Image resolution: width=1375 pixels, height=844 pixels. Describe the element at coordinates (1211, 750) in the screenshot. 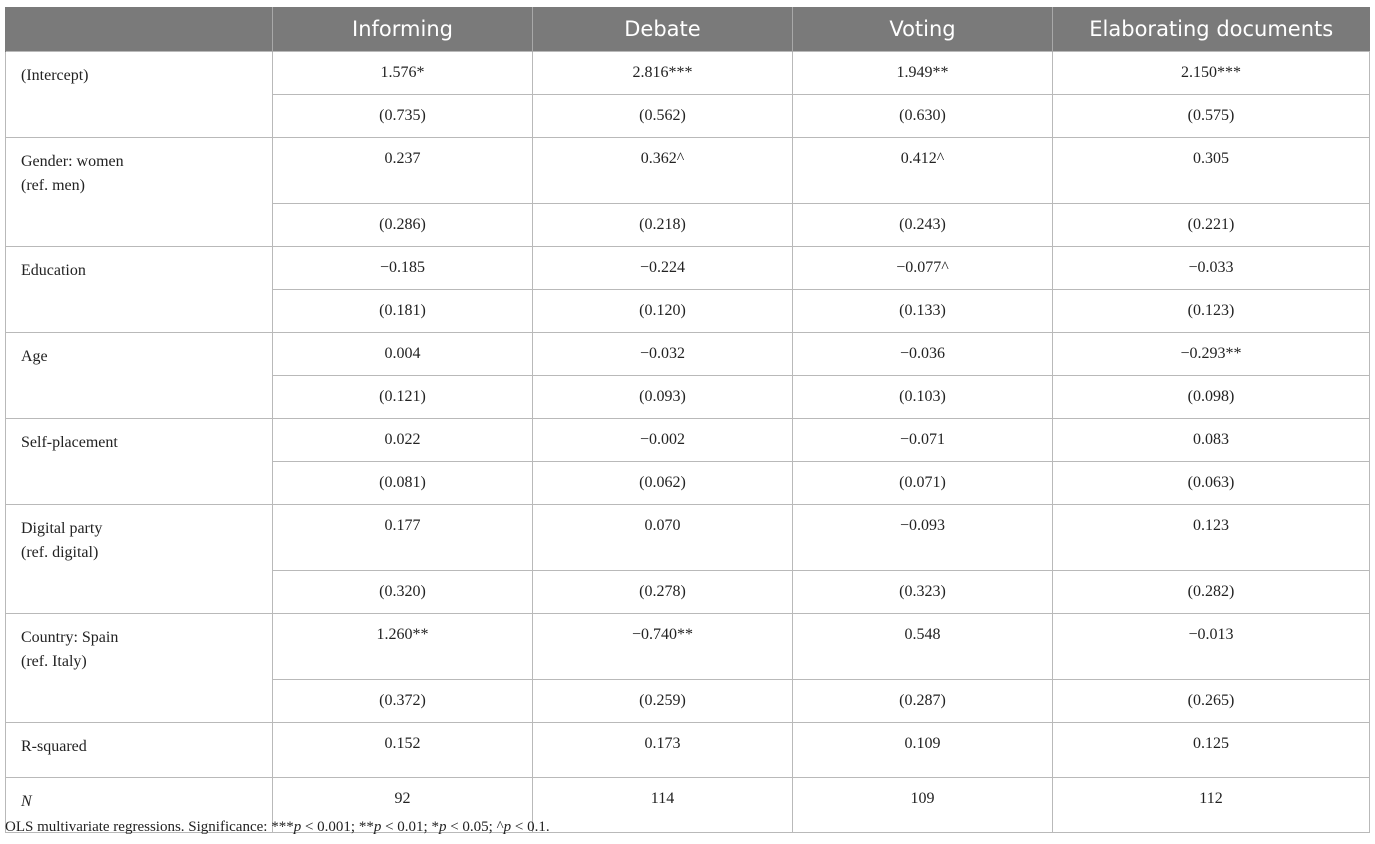

I see `summary-value-cell: 0.125` at that location.